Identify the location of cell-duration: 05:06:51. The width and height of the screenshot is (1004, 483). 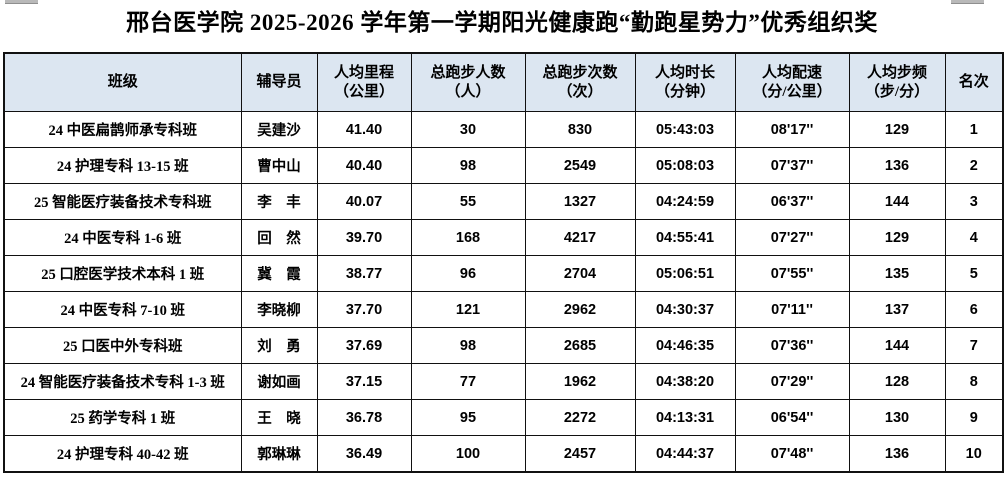
(685, 273).